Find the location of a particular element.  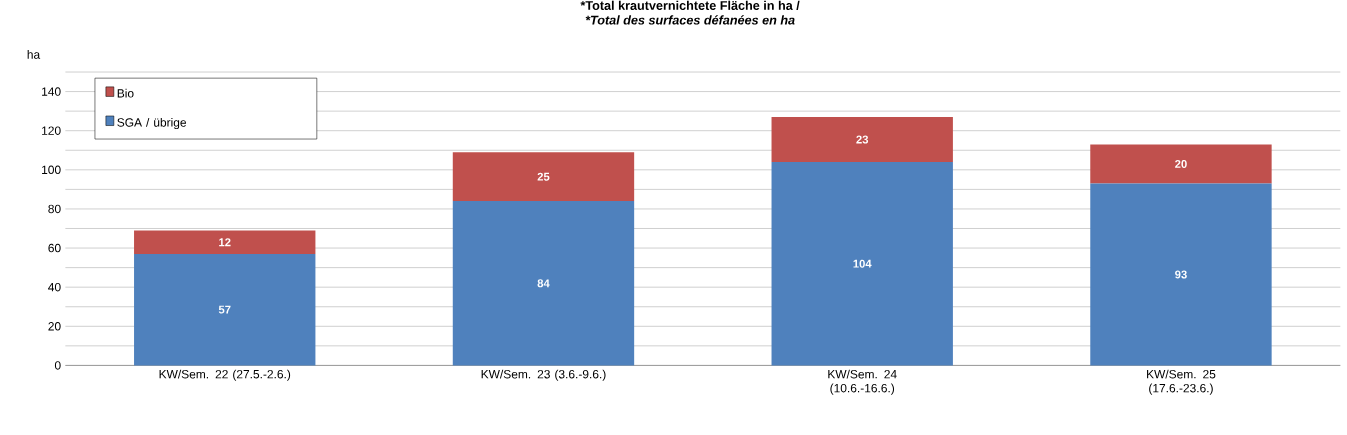

data-label: 84 is located at coordinates (543, 283).